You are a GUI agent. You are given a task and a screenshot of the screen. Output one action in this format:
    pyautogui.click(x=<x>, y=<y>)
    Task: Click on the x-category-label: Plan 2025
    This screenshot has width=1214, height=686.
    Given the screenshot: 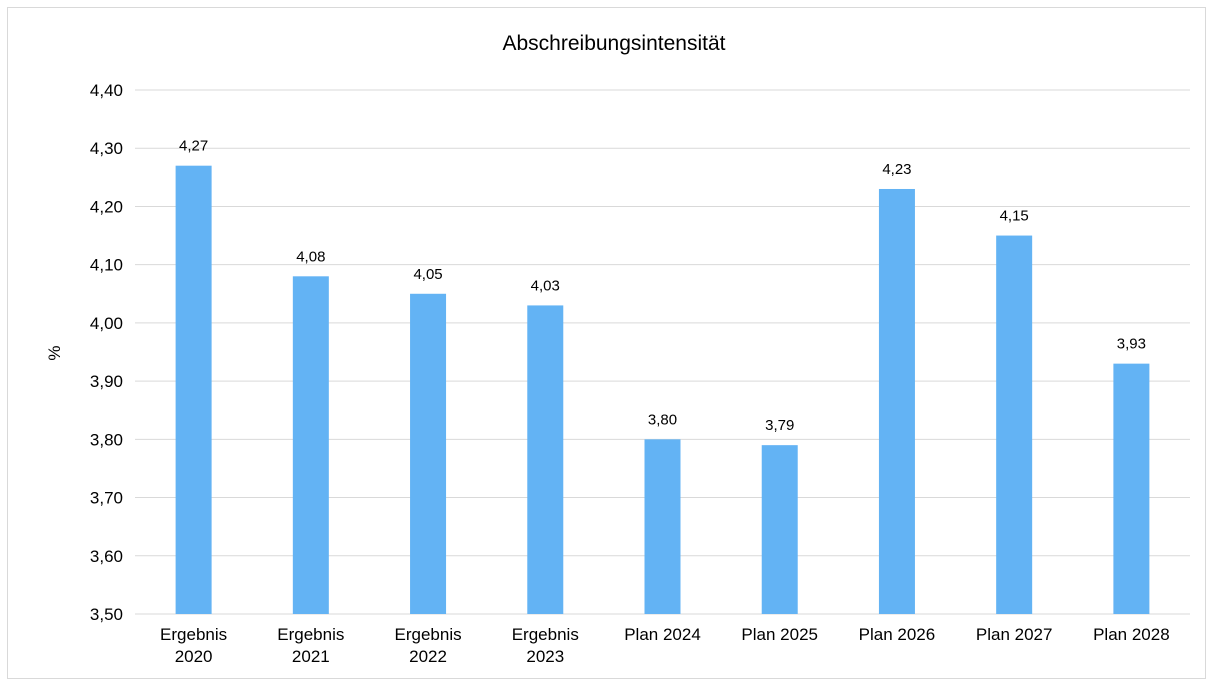 What is the action you would take?
    pyautogui.click(x=779, y=634)
    